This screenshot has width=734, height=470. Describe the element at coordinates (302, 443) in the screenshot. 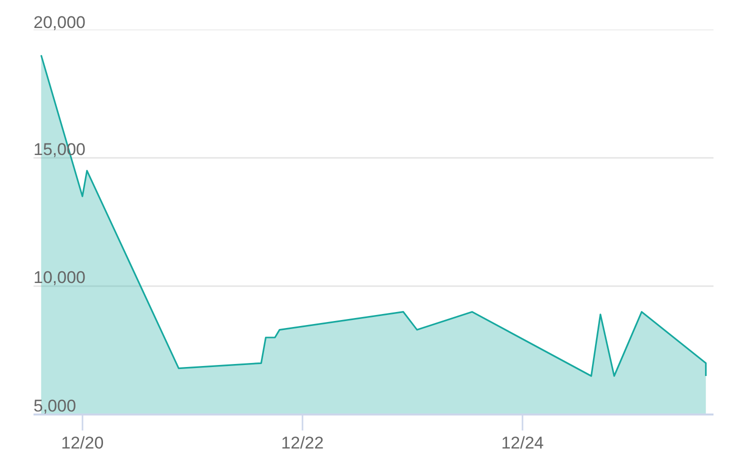

I see `x-tick-label: 12/22` at that location.